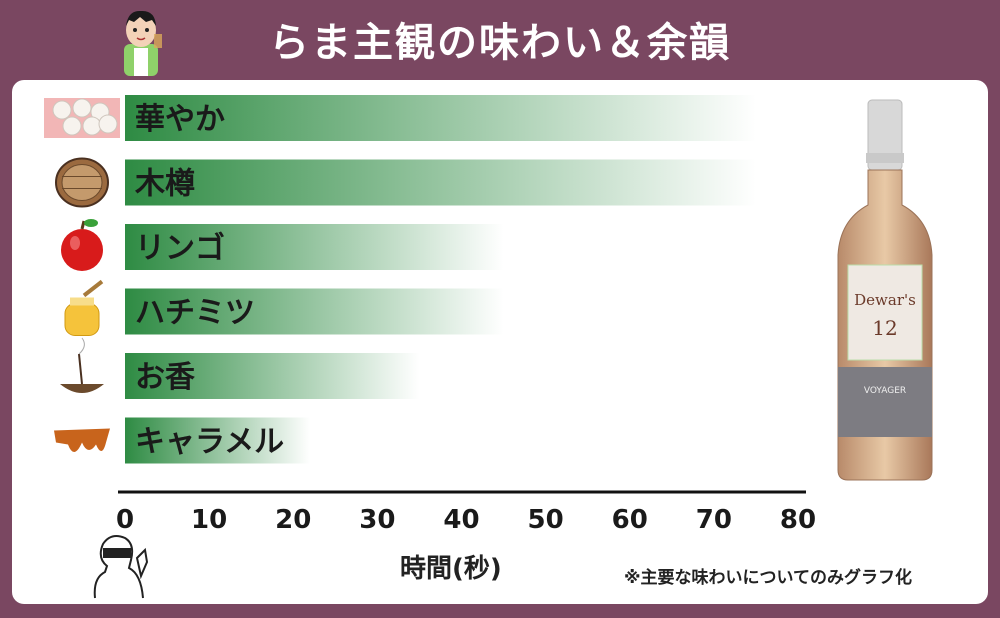 This screenshot has width=1000, height=618. What do you see at coordinates (164, 184) in the screenshot?
I see `category-label: 木樽` at bounding box center [164, 184].